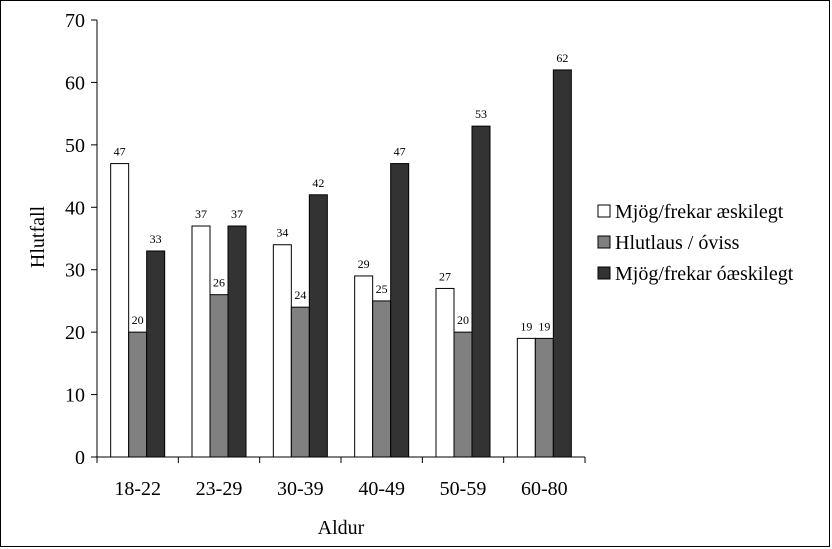  Describe the element at coordinates (481, 114) in the screenshot. I see `data-label: 53` at that location.